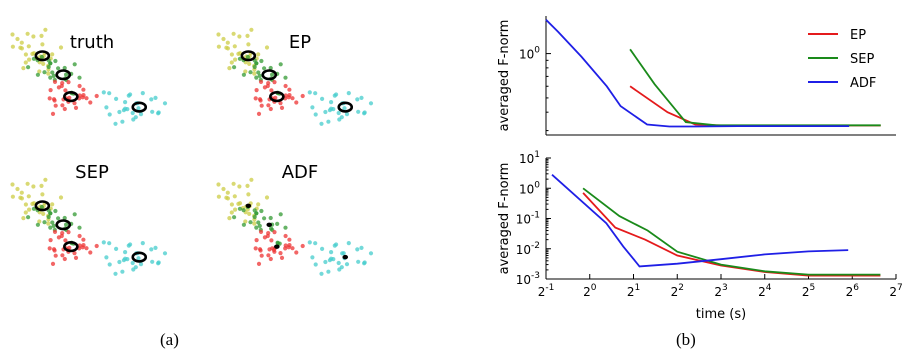  Describe the element at coordinates (731, 231) in the screenshot. I see `series-line-sep` at that location.